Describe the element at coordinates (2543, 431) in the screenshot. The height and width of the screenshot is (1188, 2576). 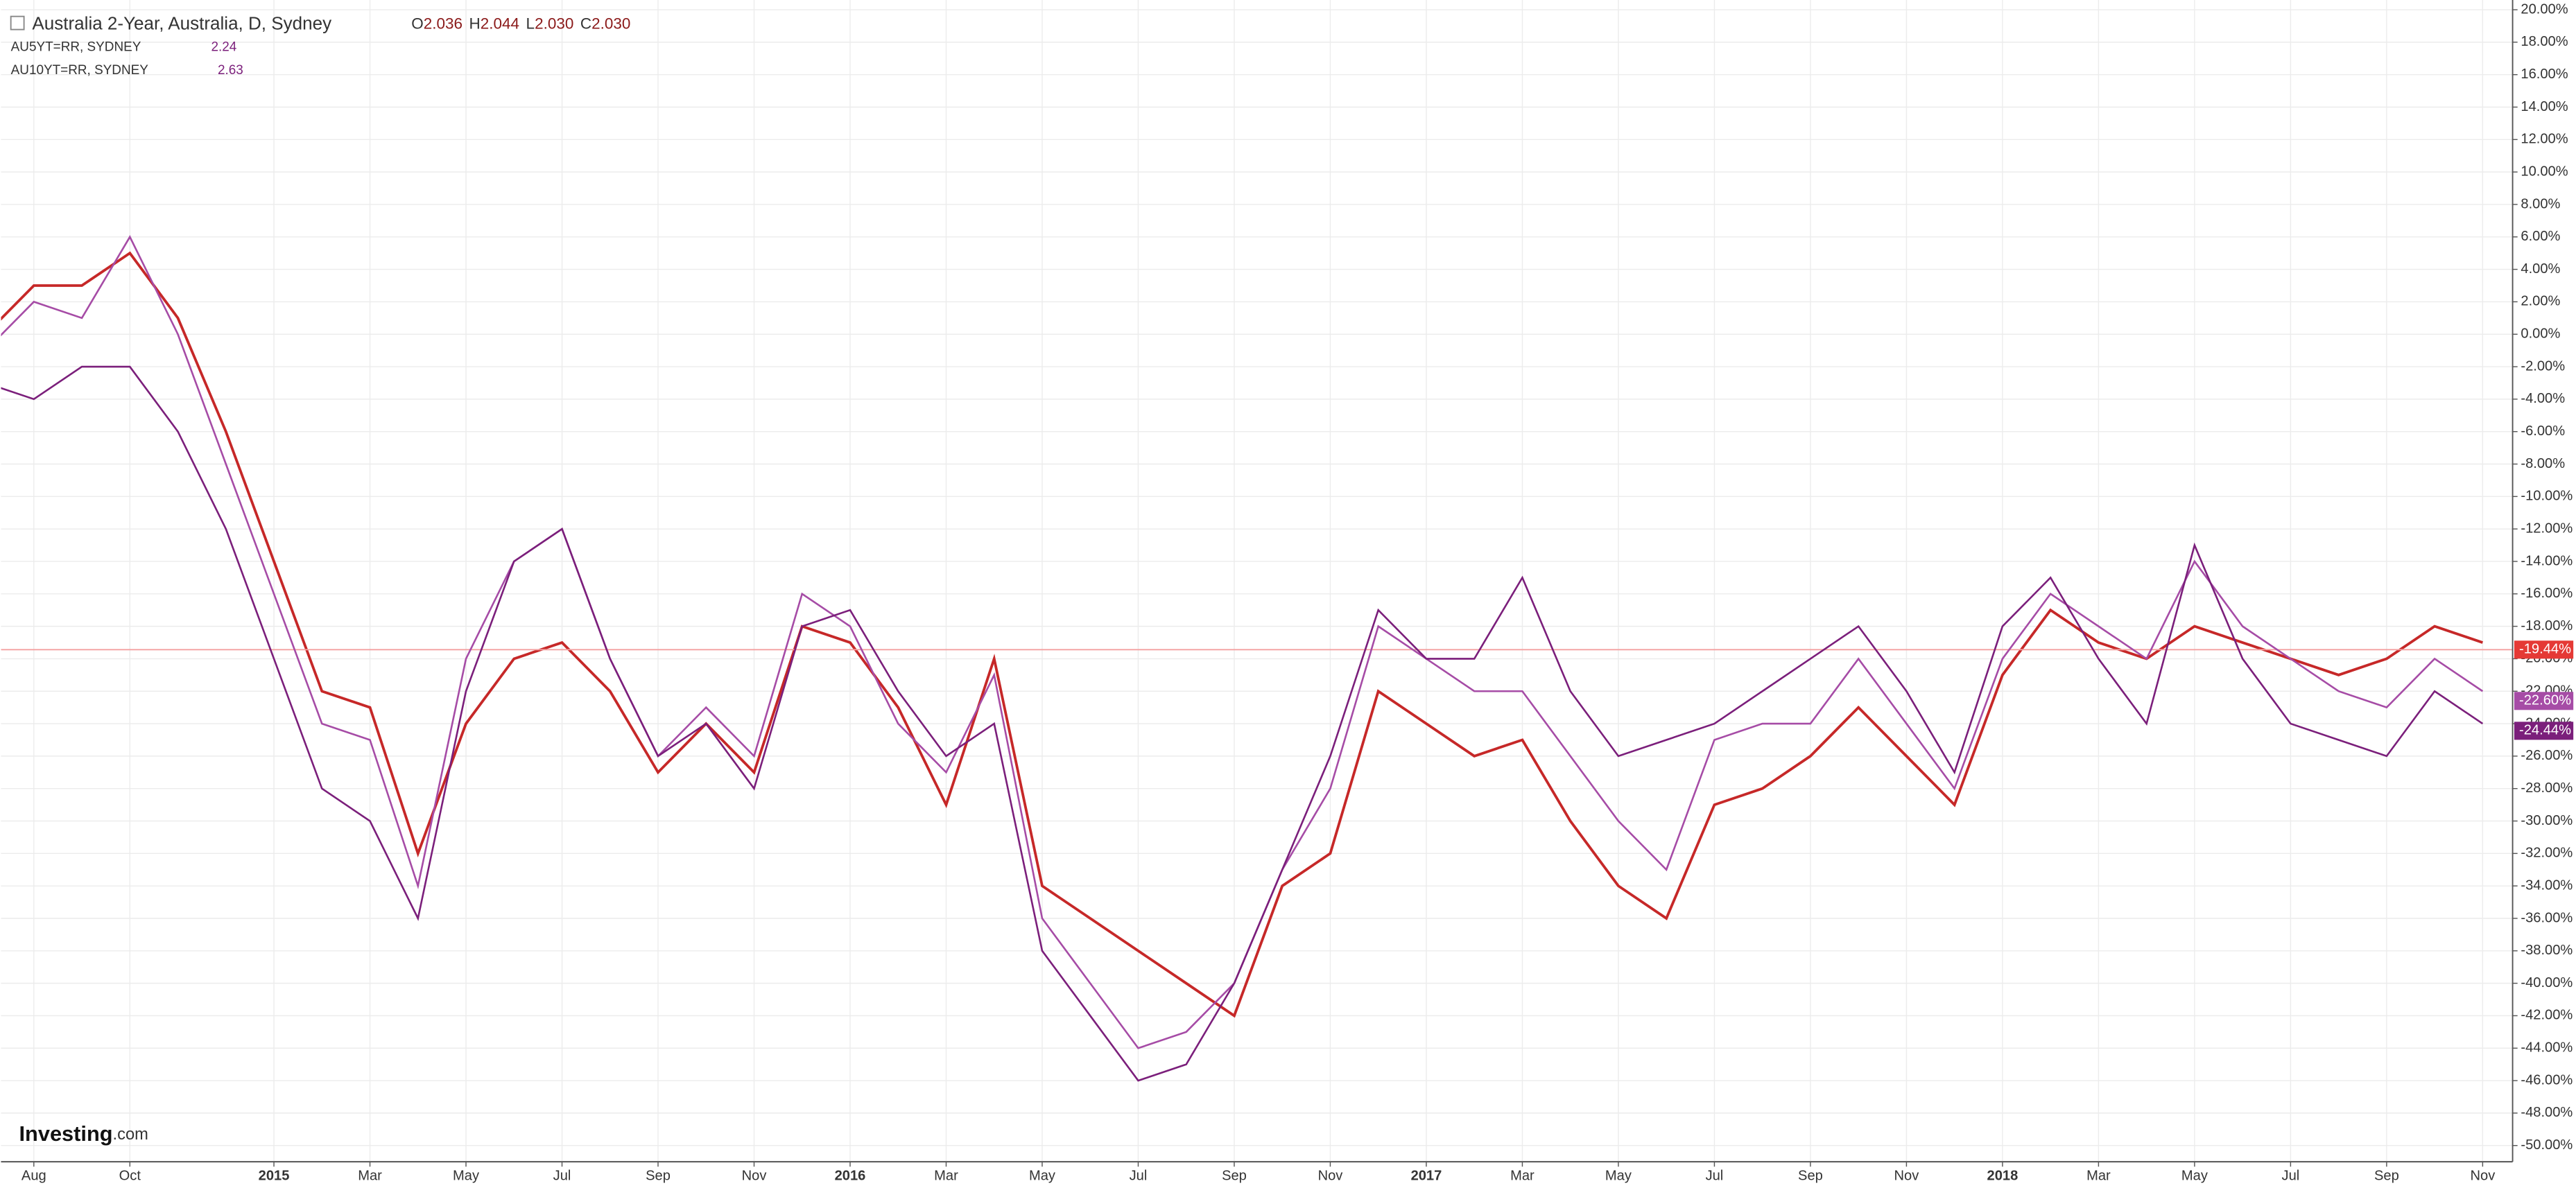
I see `y-tick-label: -6.00%` at that location.